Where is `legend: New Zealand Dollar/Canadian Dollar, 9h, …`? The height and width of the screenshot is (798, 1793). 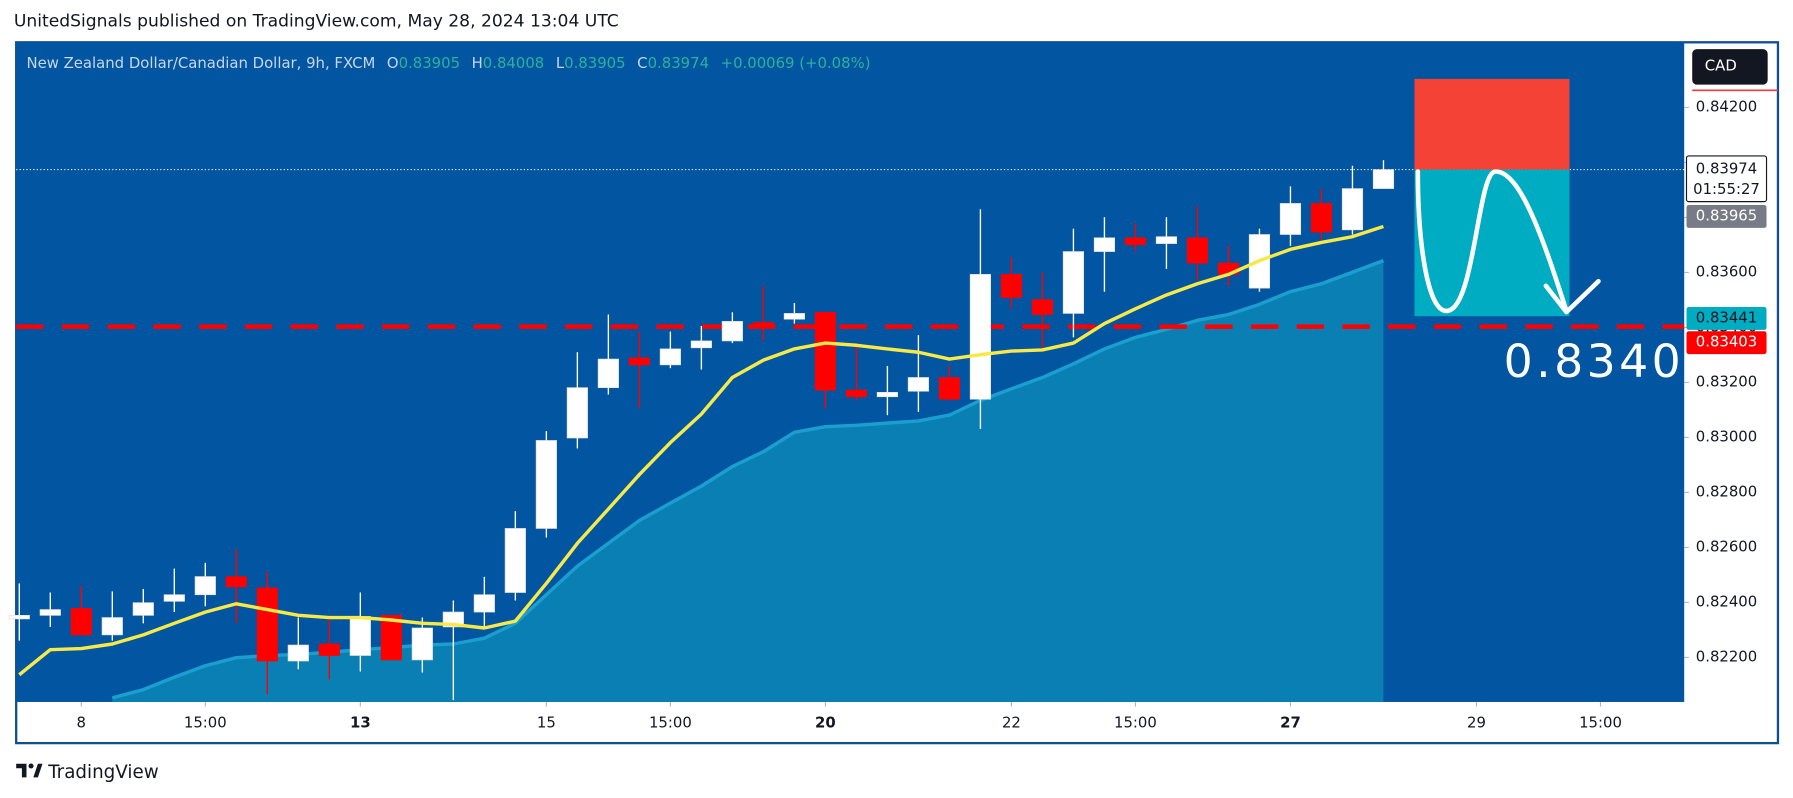
legend: New Zealand Dollar/Canadian Dollar, 9h, … is located at coordinates (448, 63).